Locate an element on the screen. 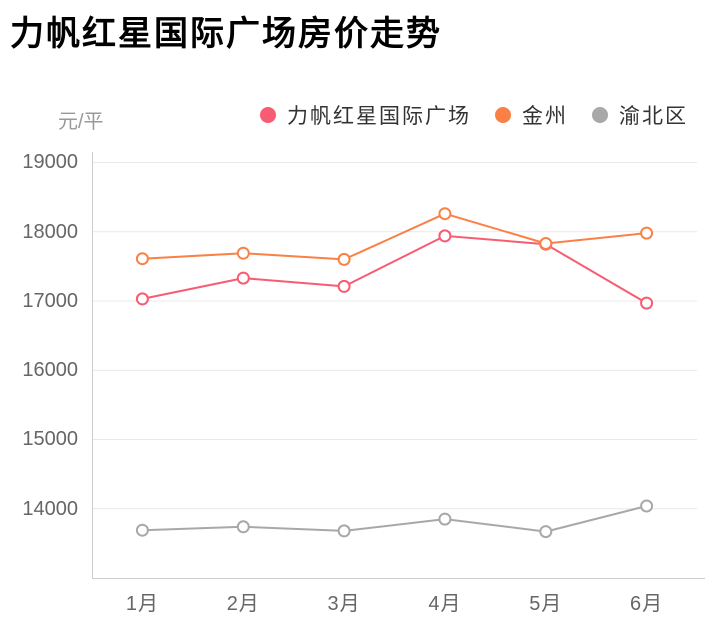  x-axis-tick-label: 5月 is located at coordinates (546, 604).